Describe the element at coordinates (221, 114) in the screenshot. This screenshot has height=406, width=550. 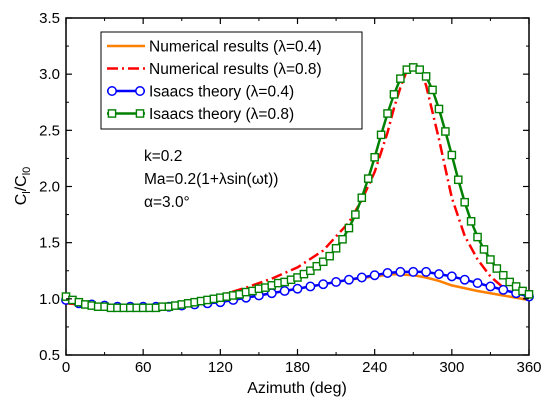
I see `legend-label: Isaacs theory (λ=0.8)` at that location.